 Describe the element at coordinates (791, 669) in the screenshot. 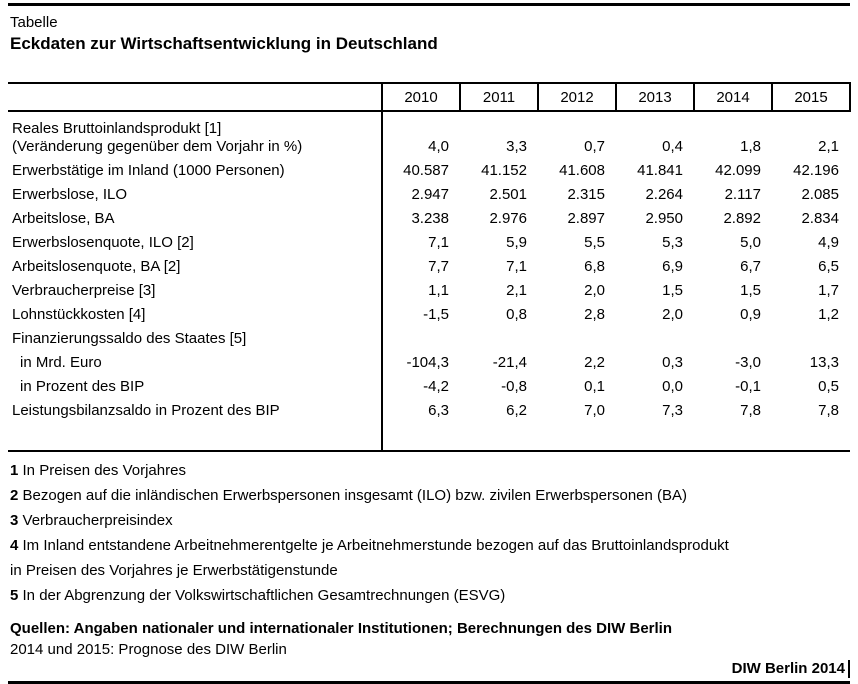

I see `publisher-credit: DIW Berlin 2014` at that location.